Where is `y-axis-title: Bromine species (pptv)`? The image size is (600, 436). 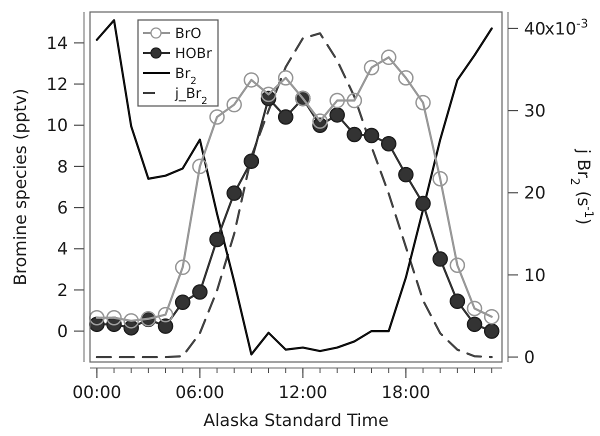 y-axis-title: Bromine species (pptv) is located at coordinates (21, 187).